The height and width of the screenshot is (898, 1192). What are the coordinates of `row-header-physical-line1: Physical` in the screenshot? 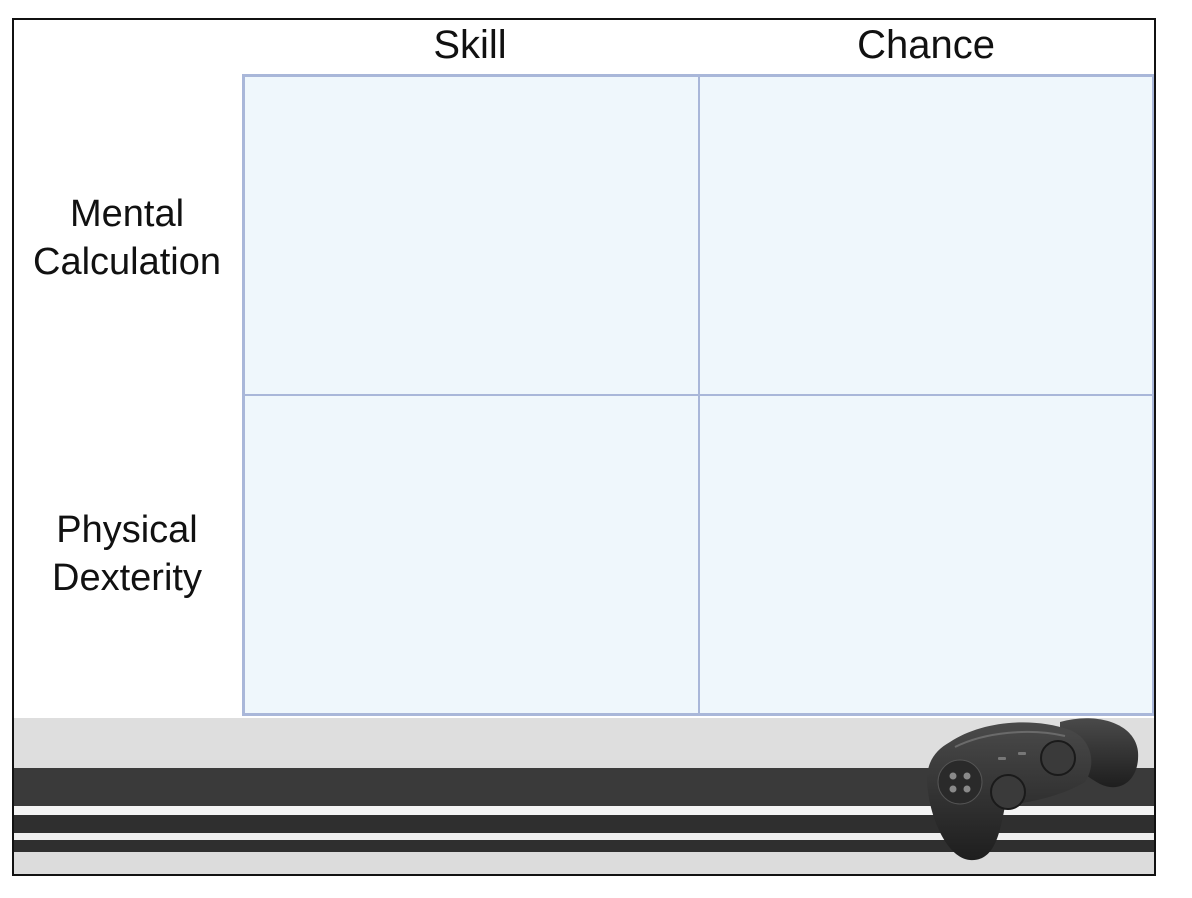 It's located at (127, 530).